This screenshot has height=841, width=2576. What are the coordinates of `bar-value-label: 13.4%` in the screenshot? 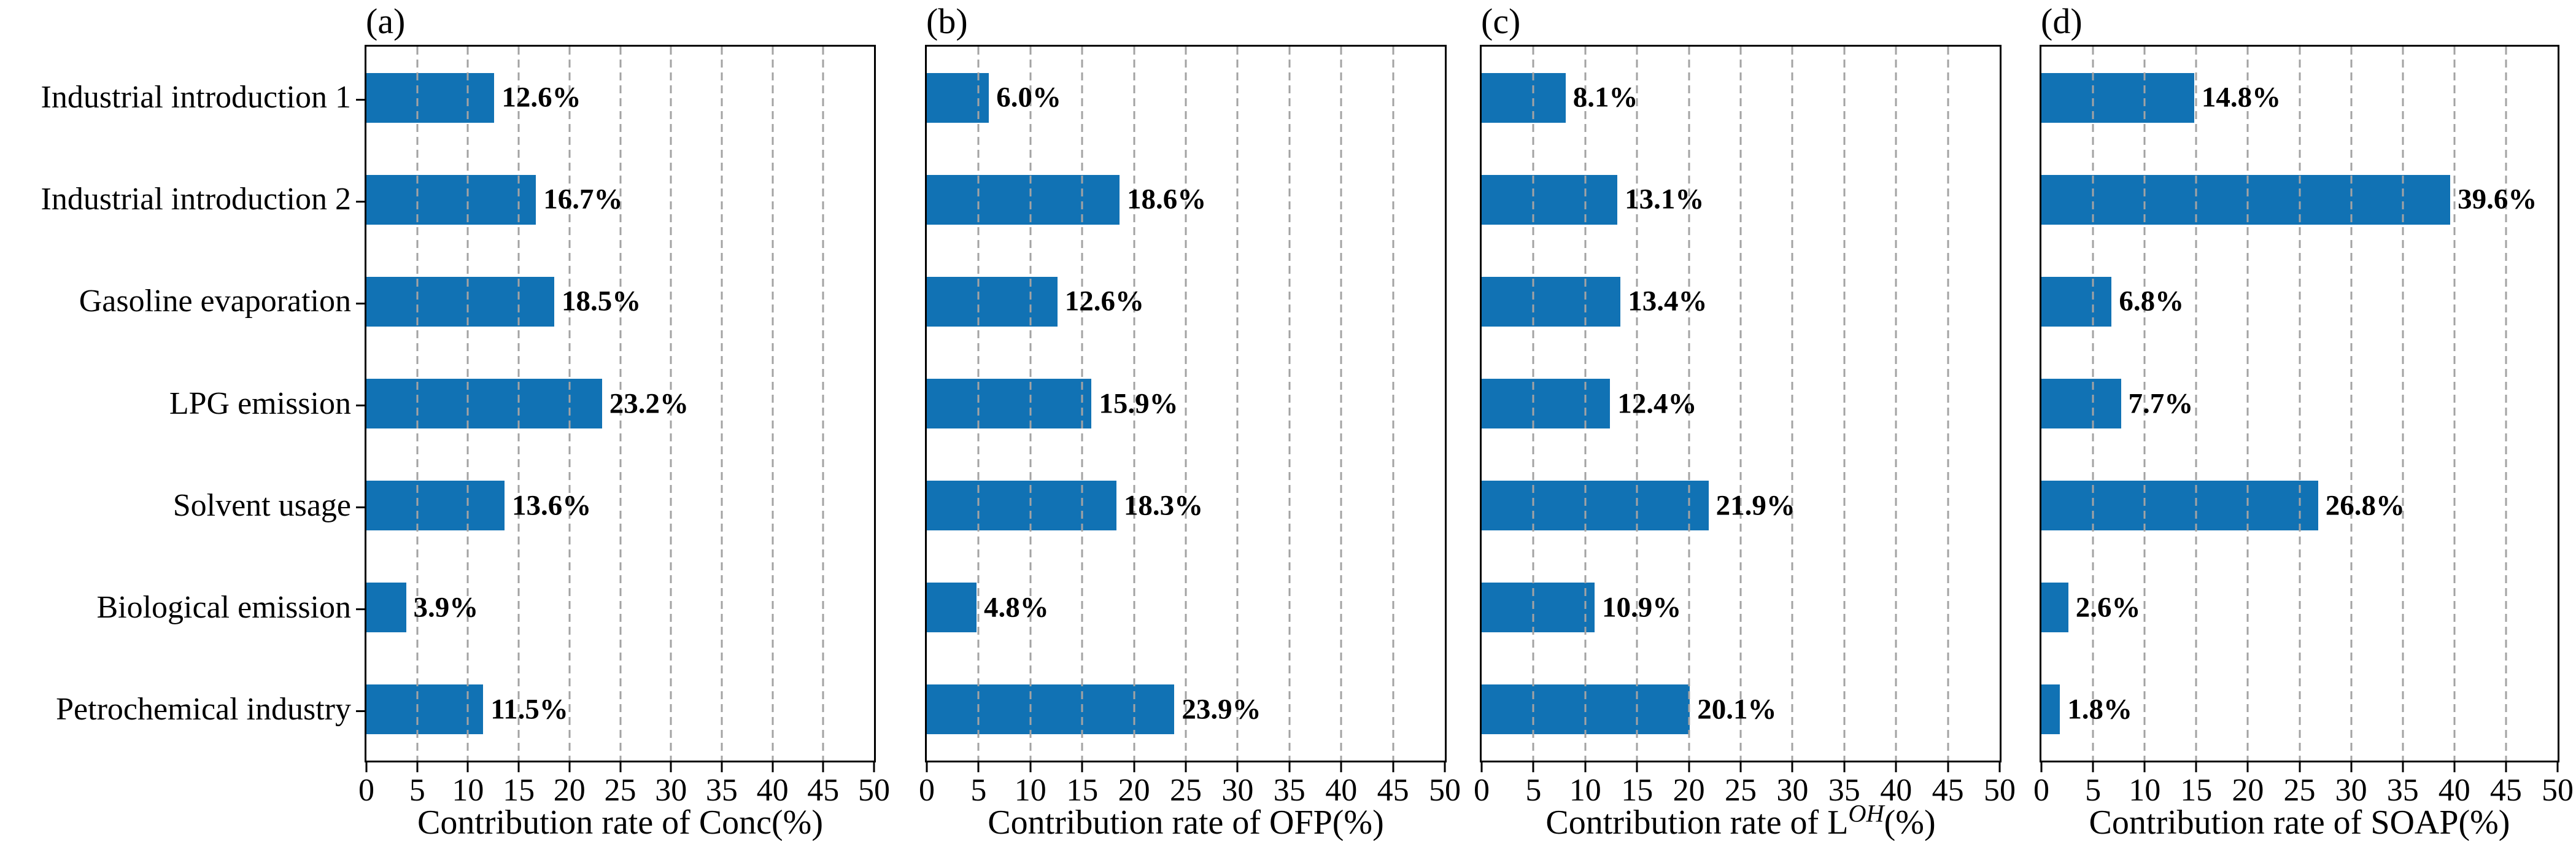 It's located at (1668, 301).